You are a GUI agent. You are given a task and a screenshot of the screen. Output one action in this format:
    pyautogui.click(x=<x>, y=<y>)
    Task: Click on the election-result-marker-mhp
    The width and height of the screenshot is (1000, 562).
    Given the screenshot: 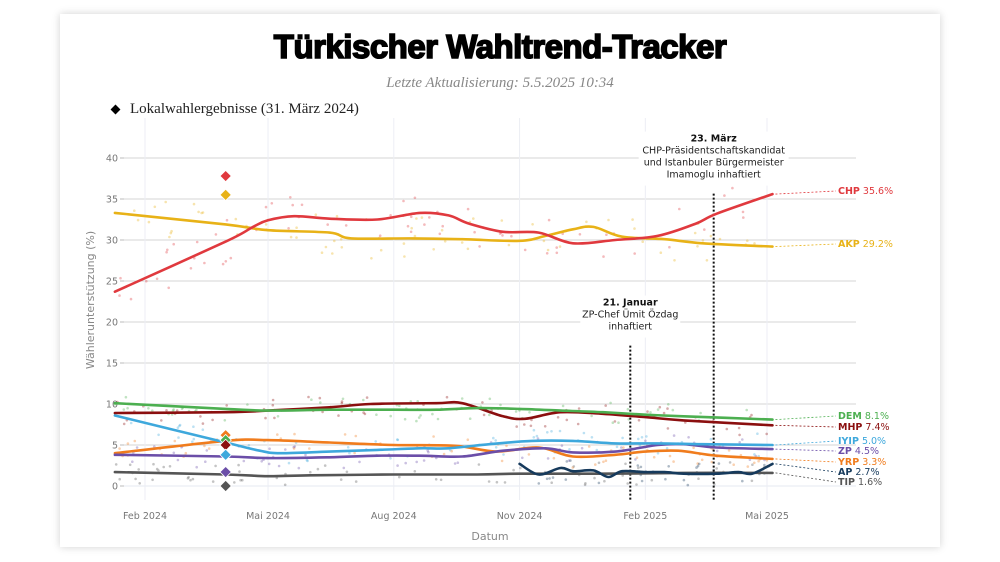 What is the action you would take?
    pyautogui.click(x=225, y=445)
    